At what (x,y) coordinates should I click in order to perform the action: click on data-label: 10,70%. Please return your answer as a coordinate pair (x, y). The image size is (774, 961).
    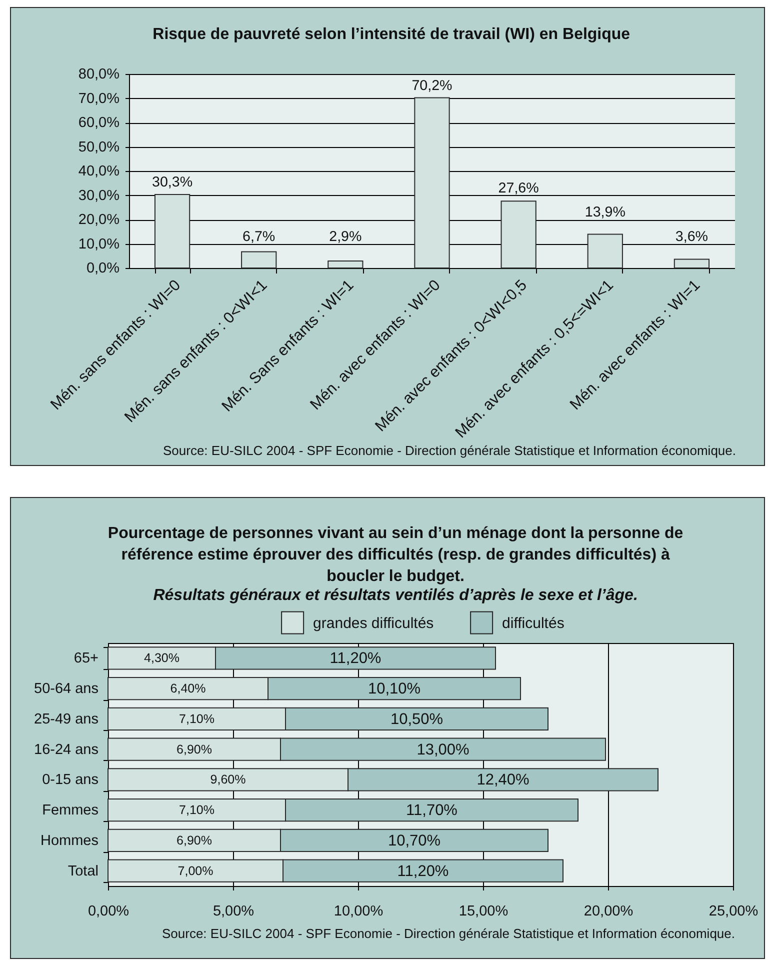
    Looking at the image, I should click on (414, 841).